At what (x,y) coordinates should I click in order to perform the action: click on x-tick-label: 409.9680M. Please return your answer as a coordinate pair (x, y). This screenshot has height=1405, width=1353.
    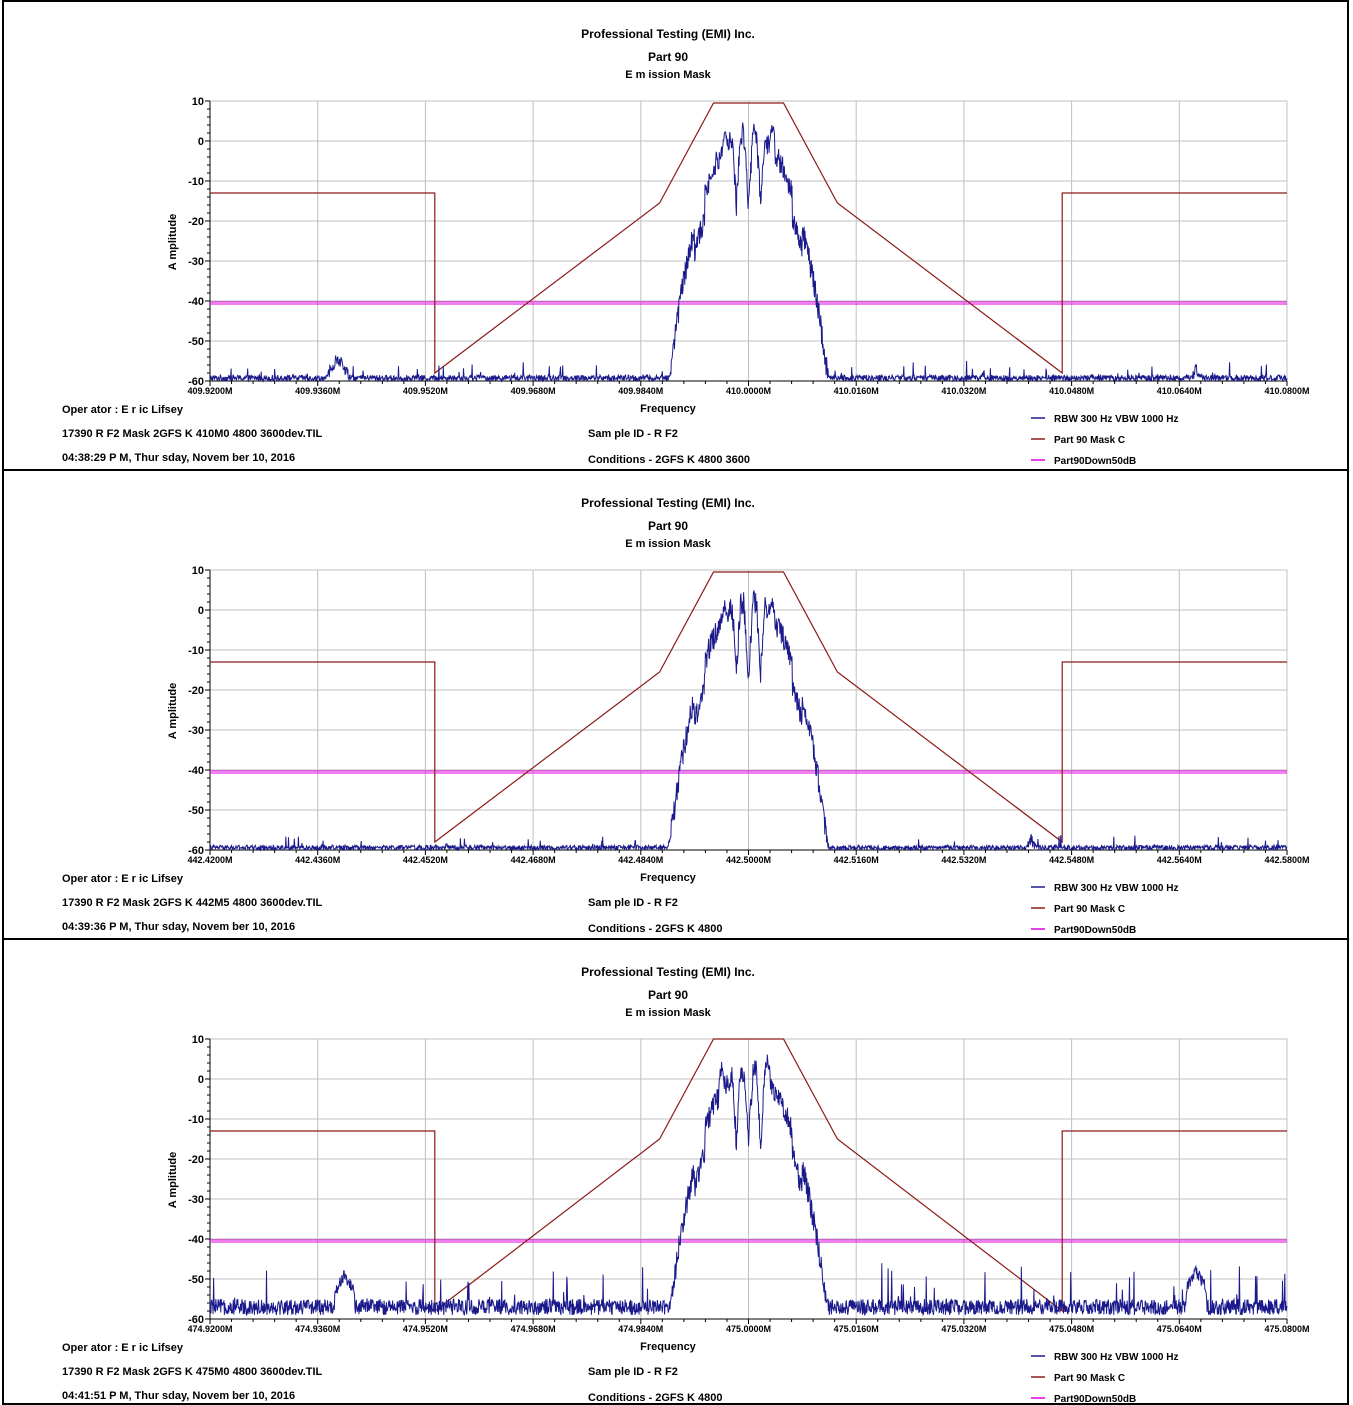
    Looking at the image, I should click on (533, 391).